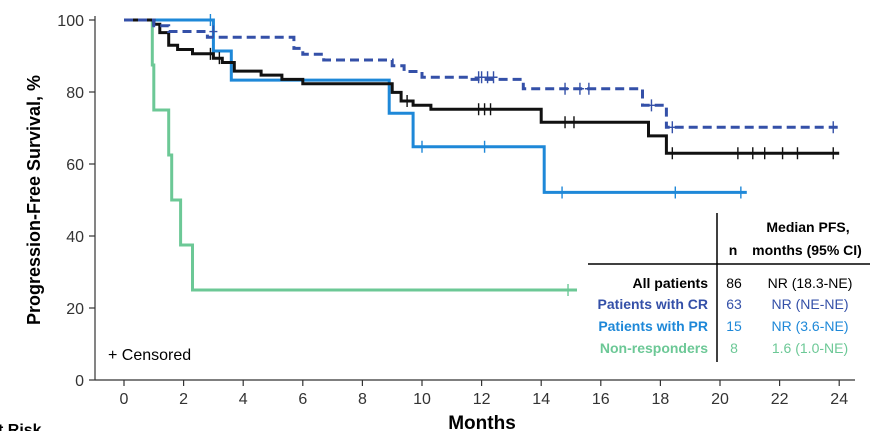  Describe the element at coordinates (734, 326) in the screenshot. I see `legend-n: 15` at that location.